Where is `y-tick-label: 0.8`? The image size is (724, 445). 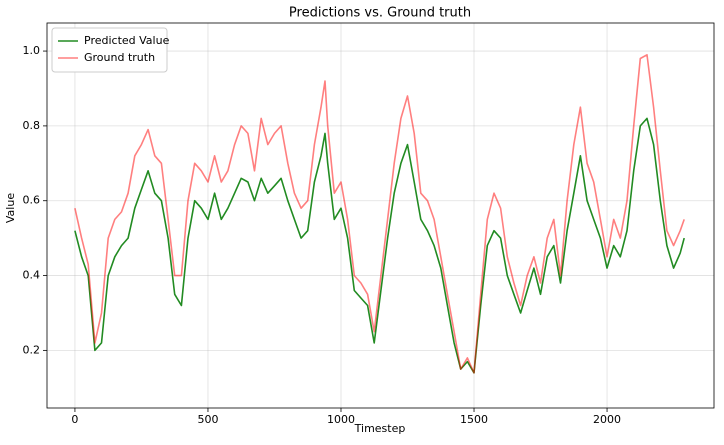
y-tick-label: 0.8 is located at coordinates (32, 125).